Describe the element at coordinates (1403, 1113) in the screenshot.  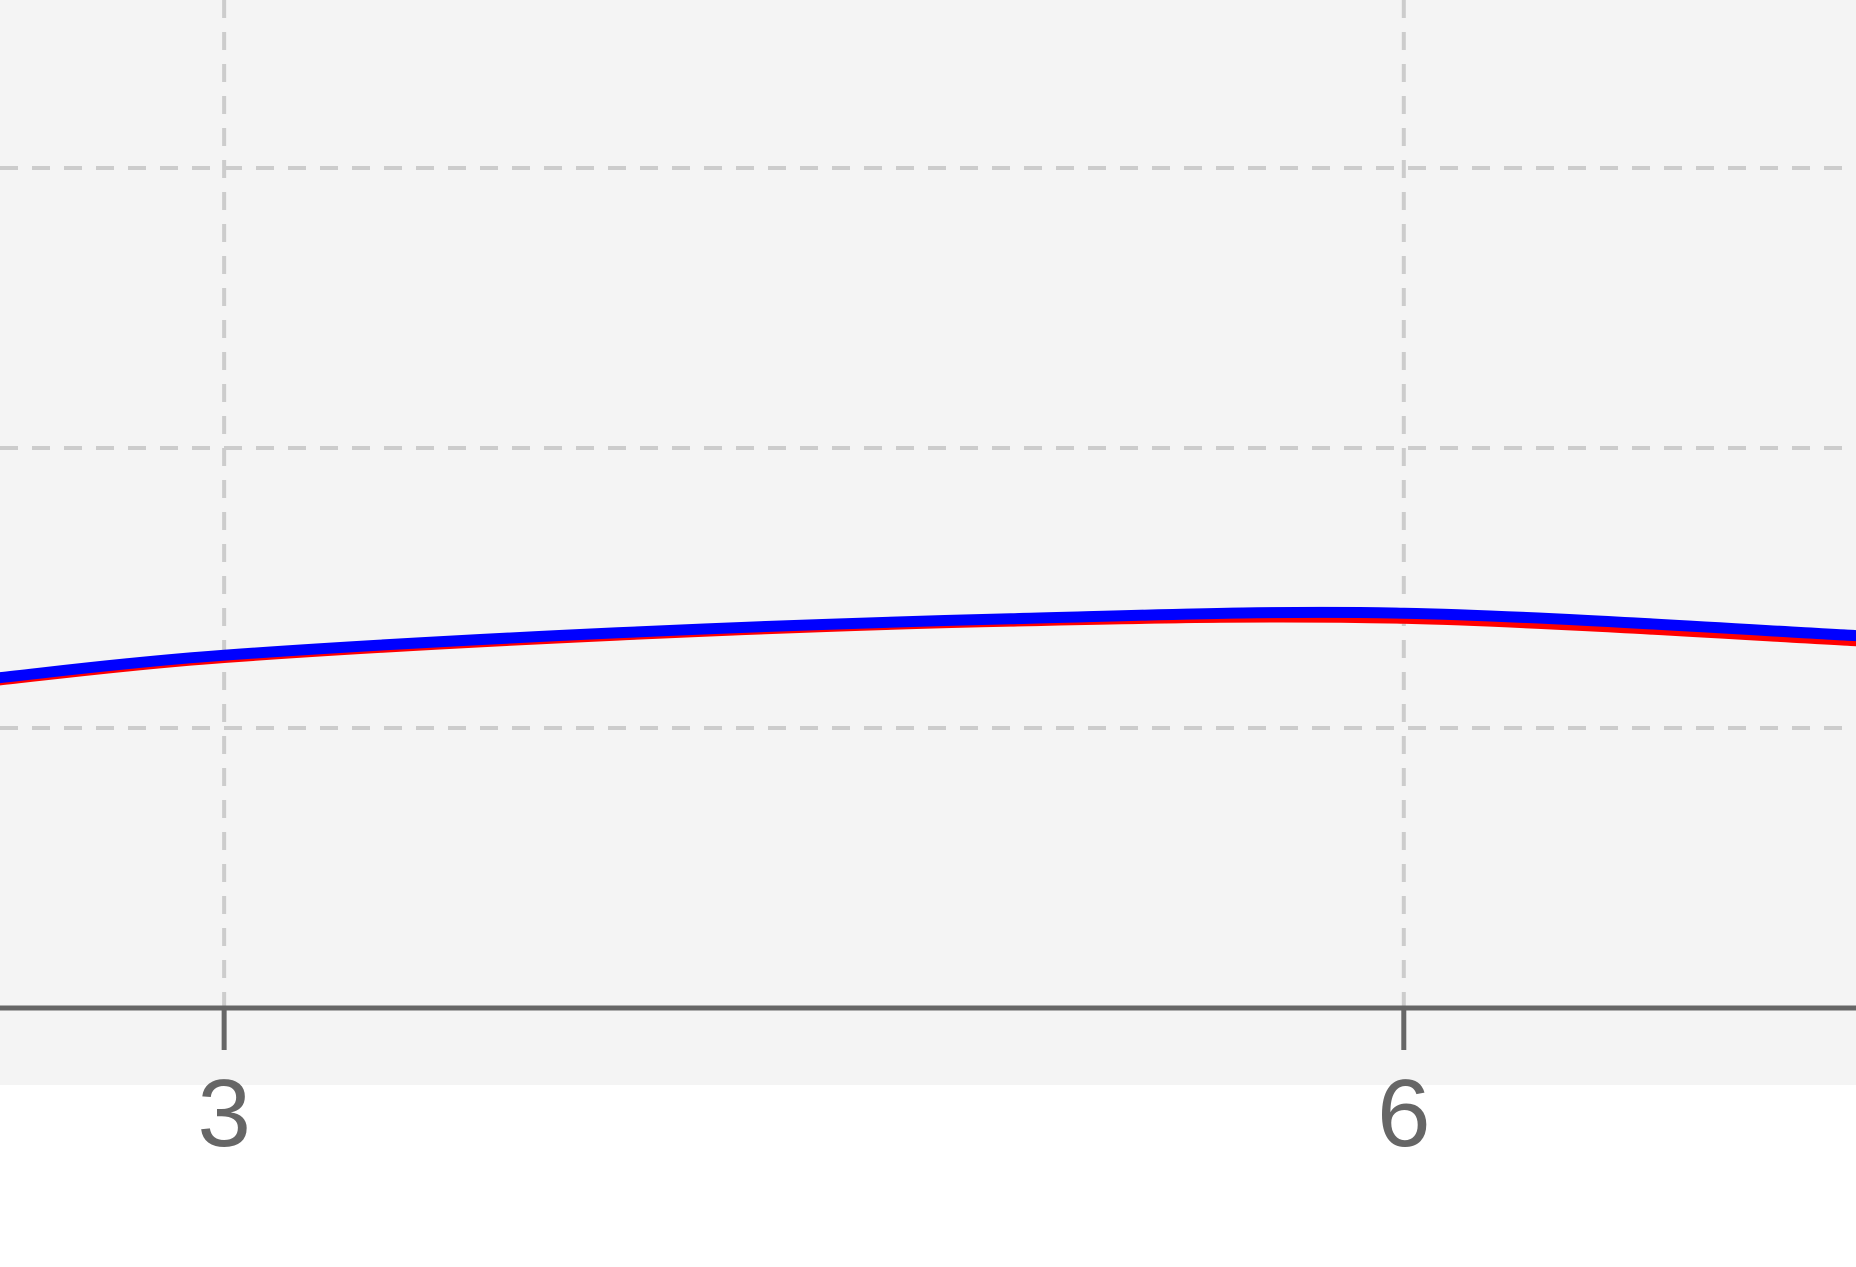
I see `x-tick-label: 6` at that location.